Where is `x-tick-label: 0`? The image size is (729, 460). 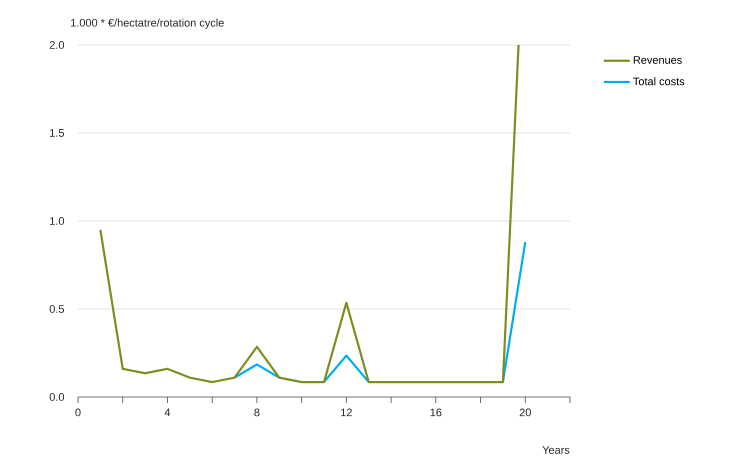
x-tick-label: 0 is located at coordinates (78, 412).